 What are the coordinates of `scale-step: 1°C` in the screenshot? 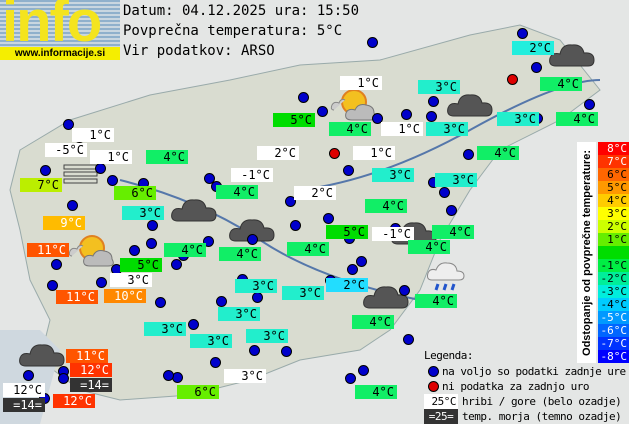 It's located at (613, 239).